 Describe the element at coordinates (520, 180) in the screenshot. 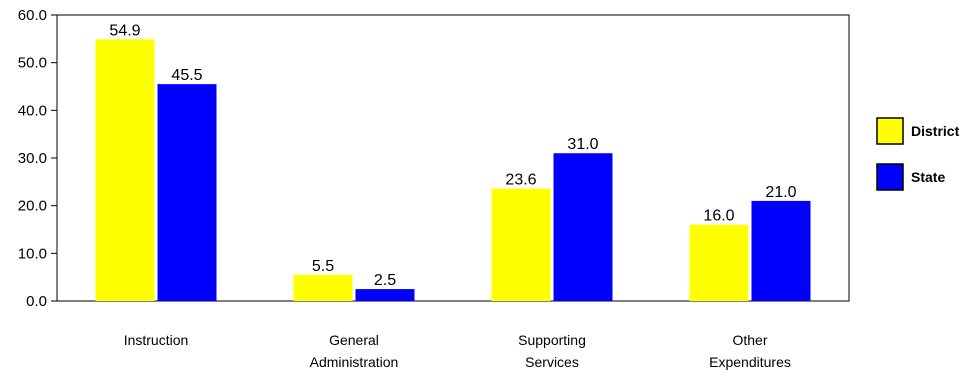

I see `data-label: 23.6` at that location.